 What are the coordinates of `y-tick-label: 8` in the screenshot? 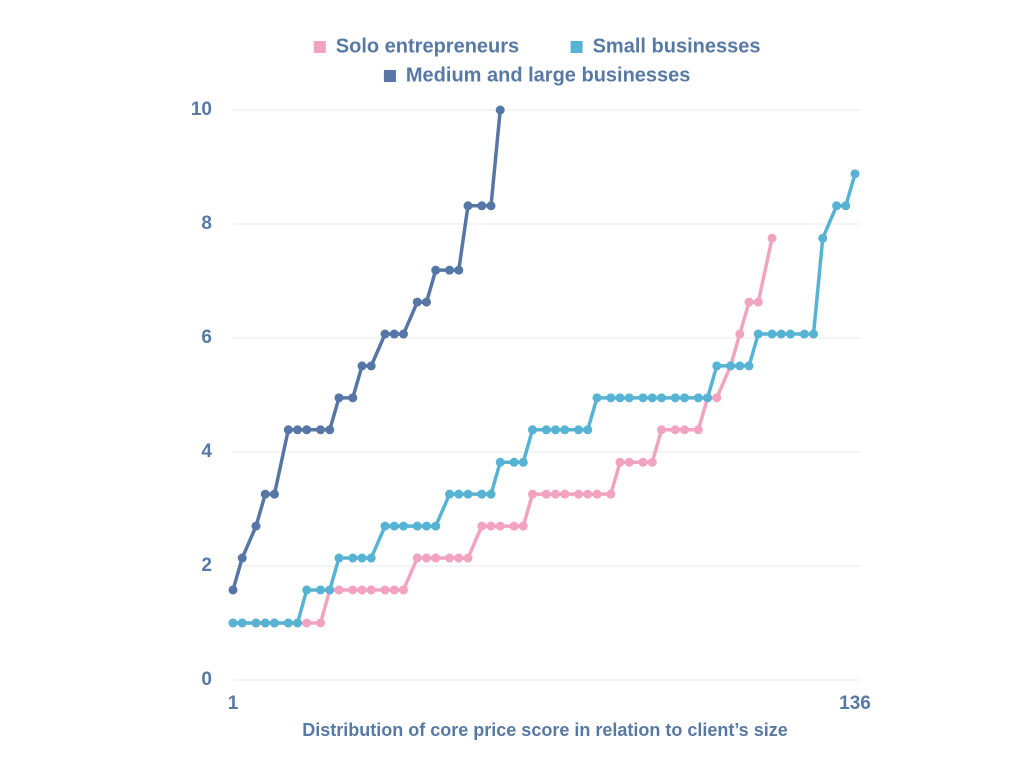 It's located at (206, 223).